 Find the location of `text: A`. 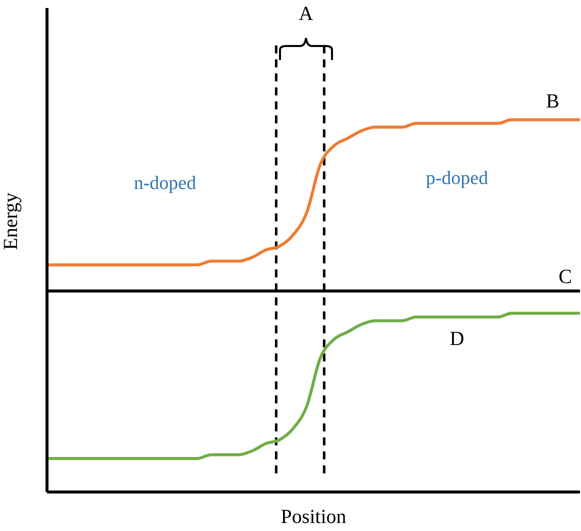

text: A is located at coordinates (306, 14).